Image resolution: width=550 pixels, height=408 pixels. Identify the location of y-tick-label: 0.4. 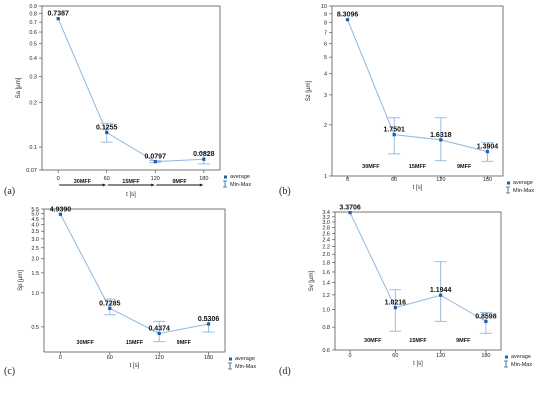
(33, 59).